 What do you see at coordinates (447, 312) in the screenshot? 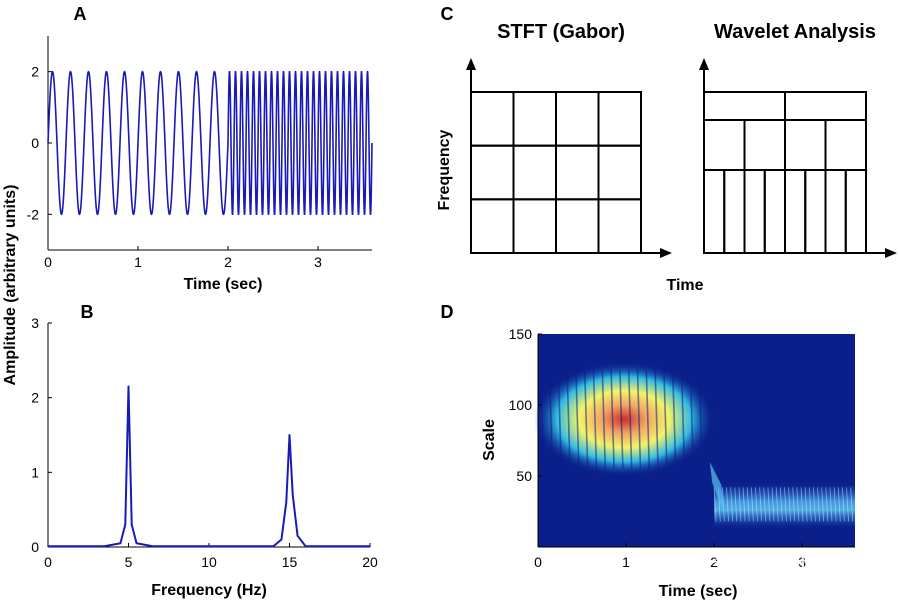
I see `panel-d-letter: D` at bounding box center [447, 312].